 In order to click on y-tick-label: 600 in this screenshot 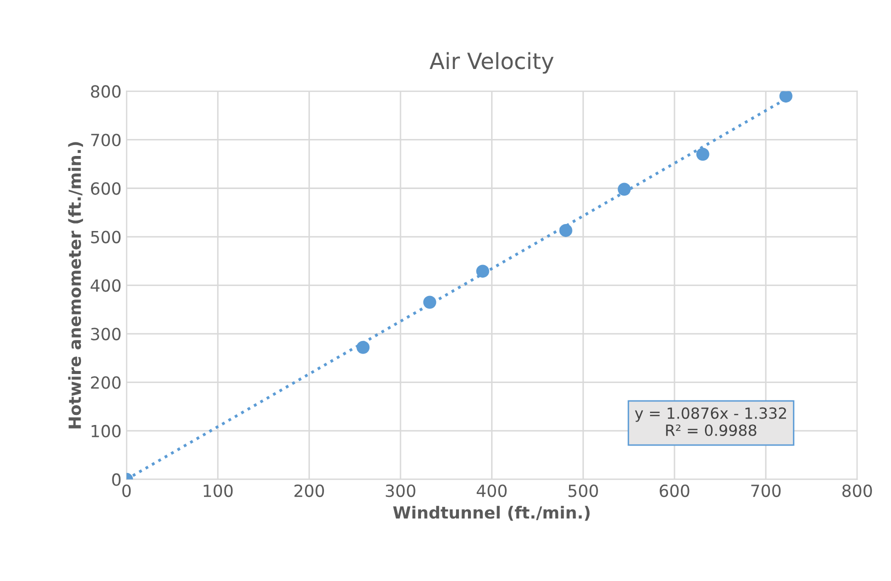, I will do `click(106, 188)`.